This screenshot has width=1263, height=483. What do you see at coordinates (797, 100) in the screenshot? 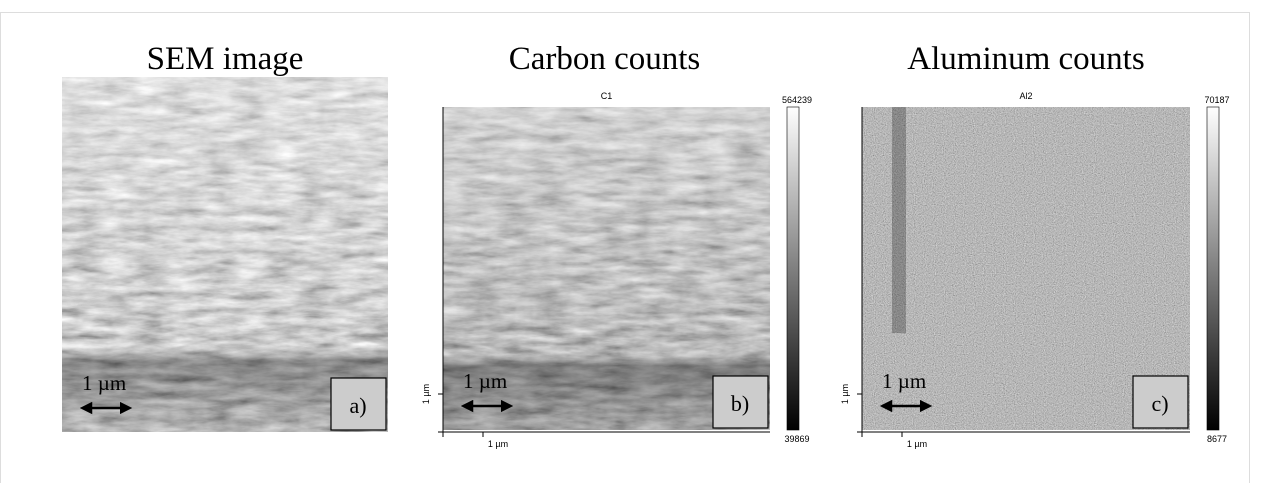
I see `colorbar-max: 564239` at bounding box center [797, 100].